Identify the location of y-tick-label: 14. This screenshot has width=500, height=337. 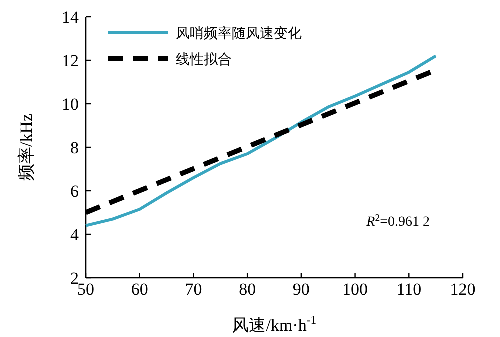
(71, 17).